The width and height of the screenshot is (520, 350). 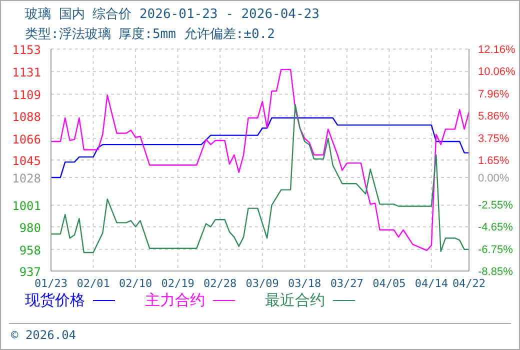 What do you see at coordinates (30, 272) in the screenshot?
I see `y-tick-label: 937` at bounding box center [30, 272].